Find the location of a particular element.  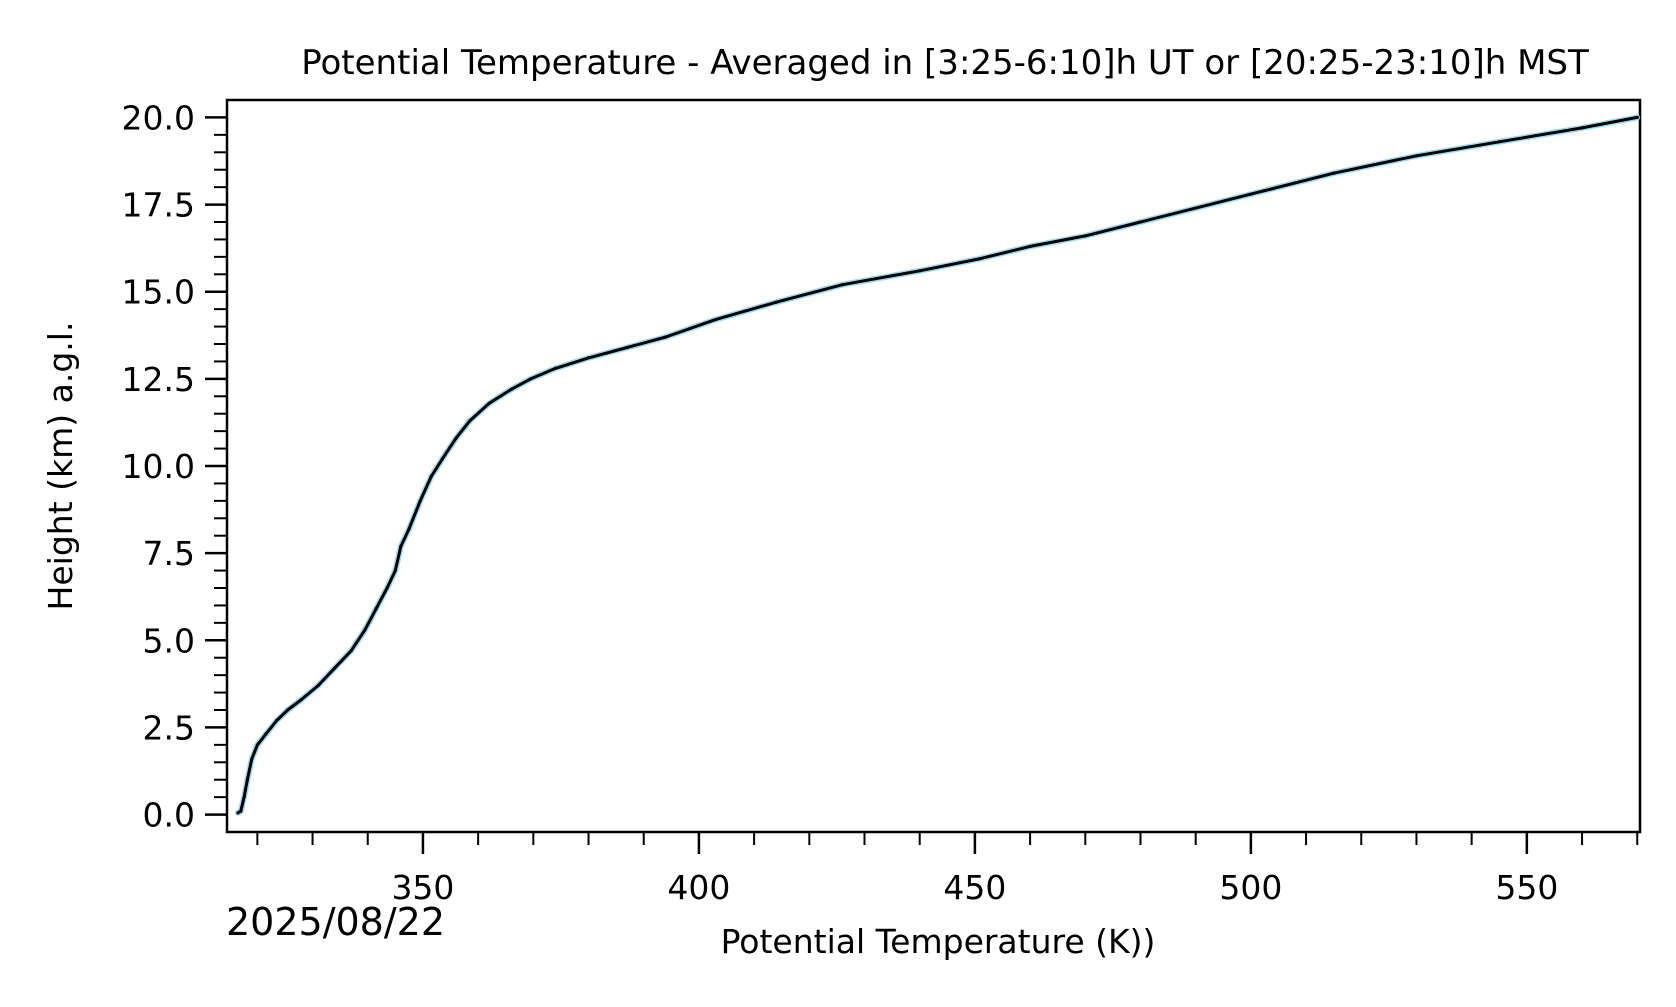

y-tick-label: 2.5 is located at coordinates (169, 727).